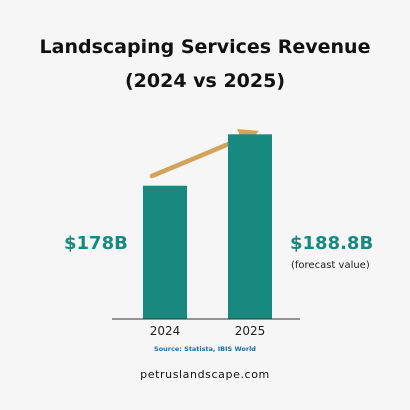 This screenshot has width=410, height=410. I want to click on bar-2024, so click(165, 252).